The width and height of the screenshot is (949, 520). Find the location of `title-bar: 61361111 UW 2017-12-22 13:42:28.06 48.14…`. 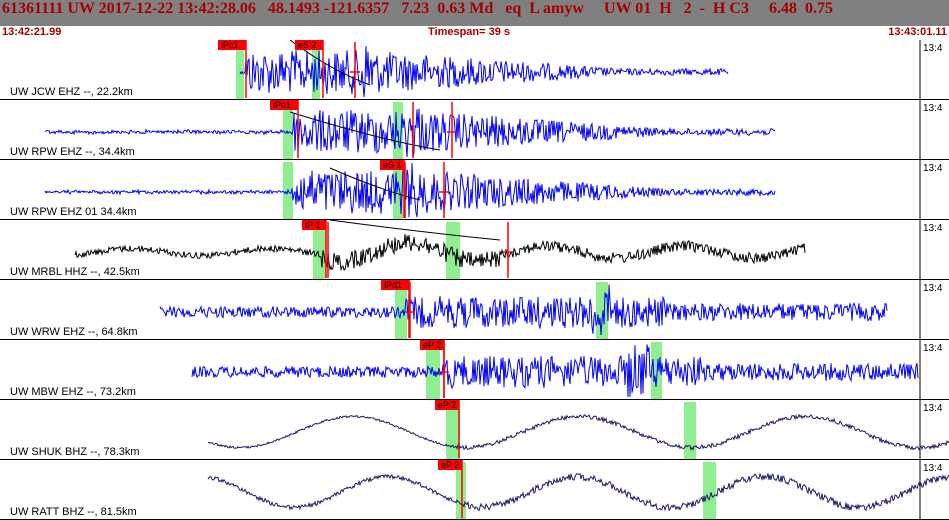

title-bar: 61361111 UW 2017-12-22 13:42:28.06 48.14… is located at coordinates (474, 13).